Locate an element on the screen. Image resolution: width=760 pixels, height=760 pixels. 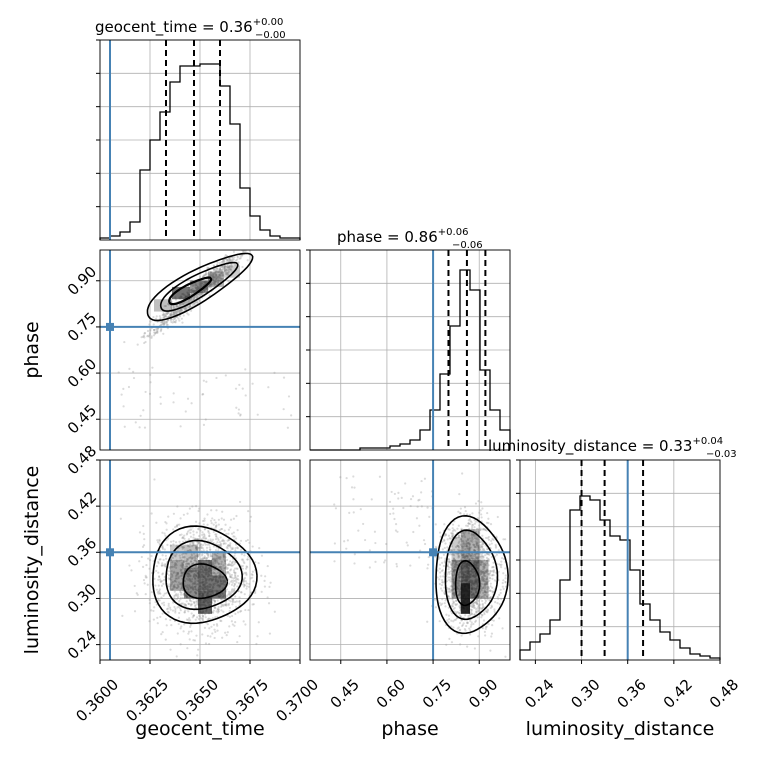
density-cell is located at coordinates (465, 544).